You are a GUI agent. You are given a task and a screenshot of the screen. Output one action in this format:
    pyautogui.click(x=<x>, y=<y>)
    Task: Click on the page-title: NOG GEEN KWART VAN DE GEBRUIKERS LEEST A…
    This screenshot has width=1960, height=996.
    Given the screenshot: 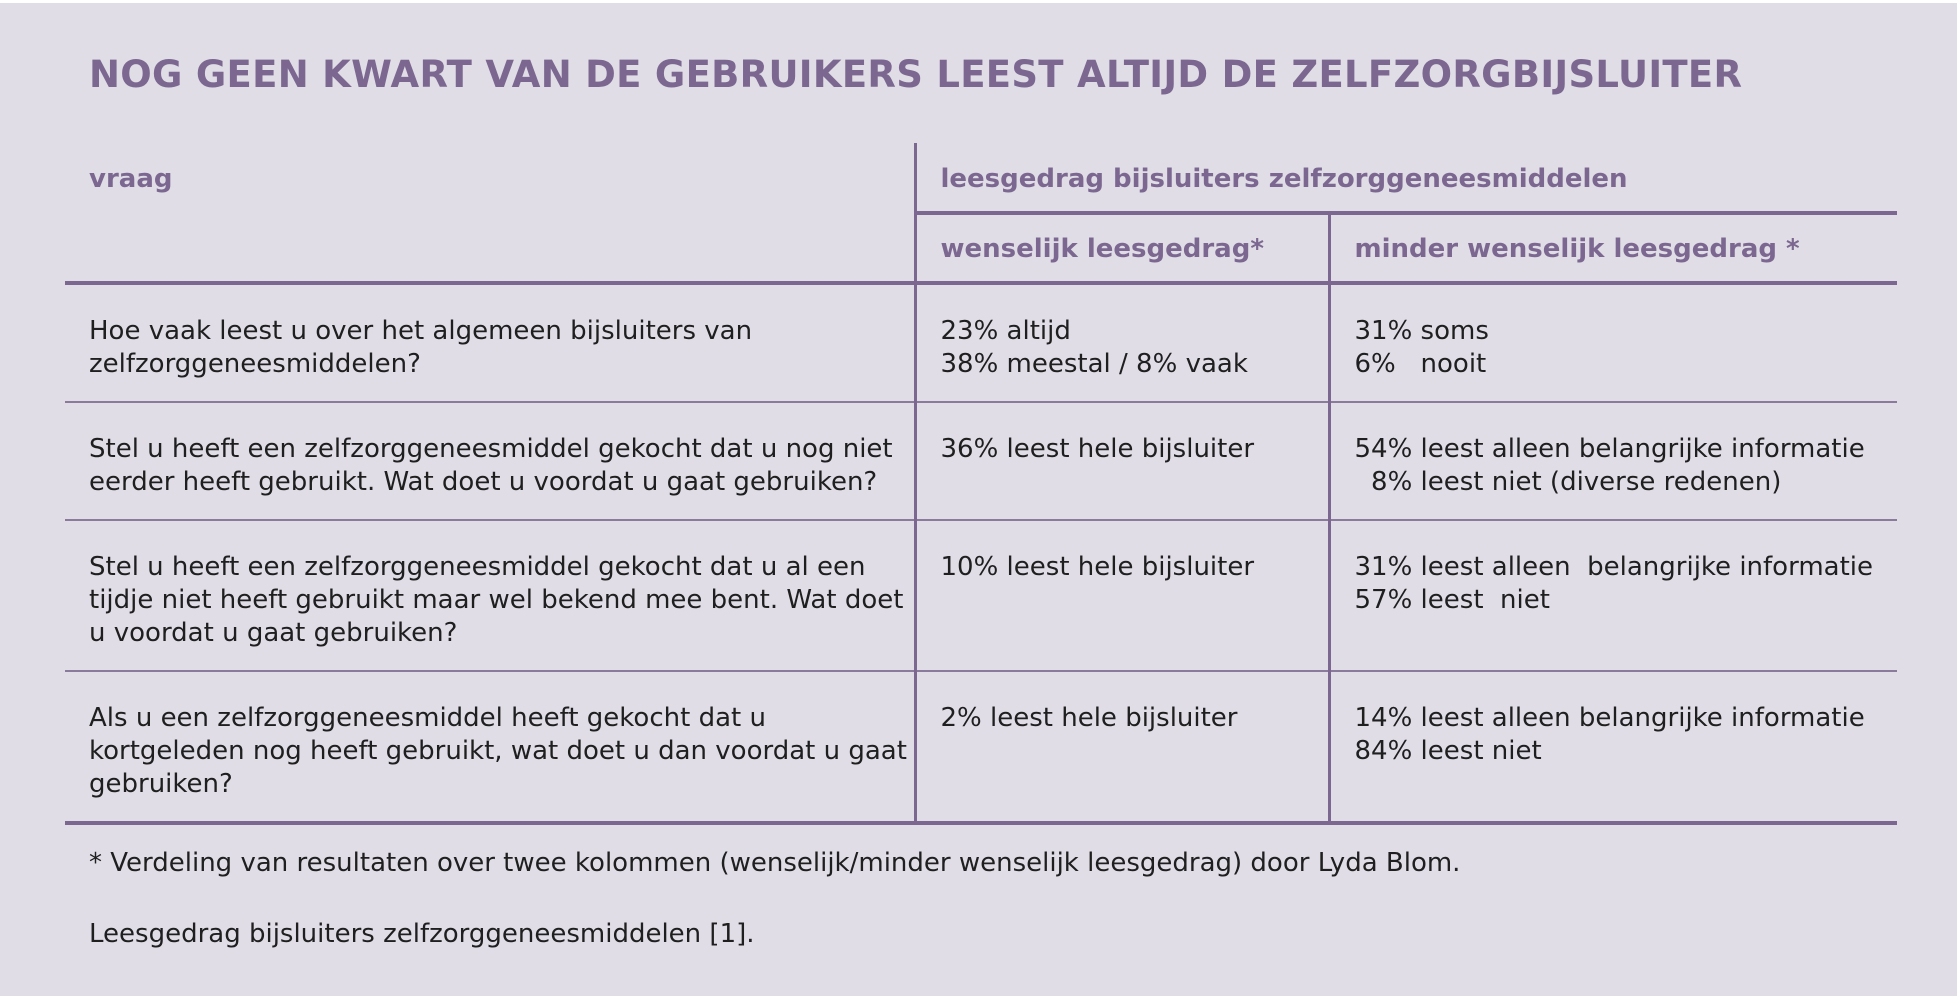 What is the action you would take?
    pyautogui.click(x=916, y=74)
    